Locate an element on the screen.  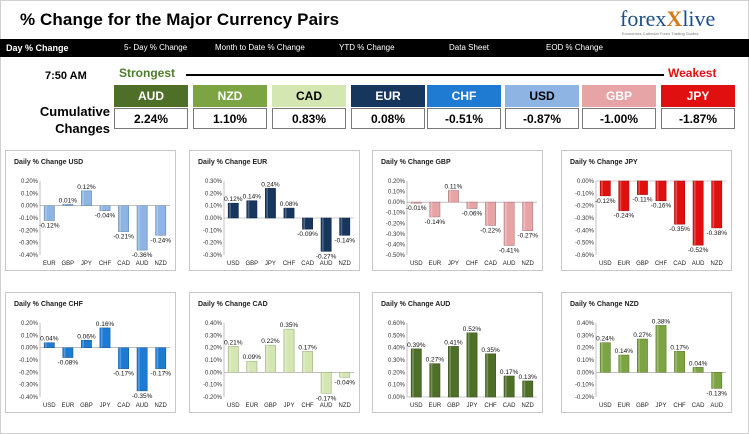
y-tick-label: 0.30% is located at coordinates (214, 182).